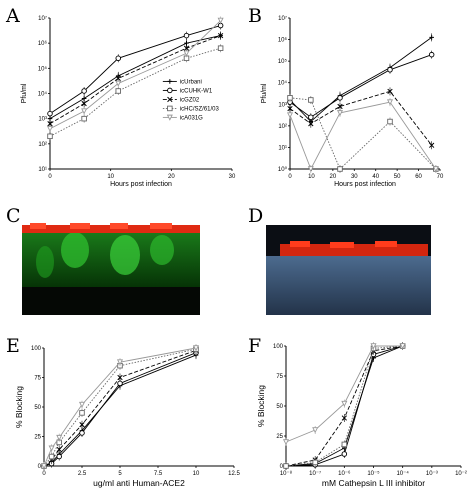 The width and height of the screenshot is (474, 493). I want to click on y-tick-label-f: 100, so click(278, 347).